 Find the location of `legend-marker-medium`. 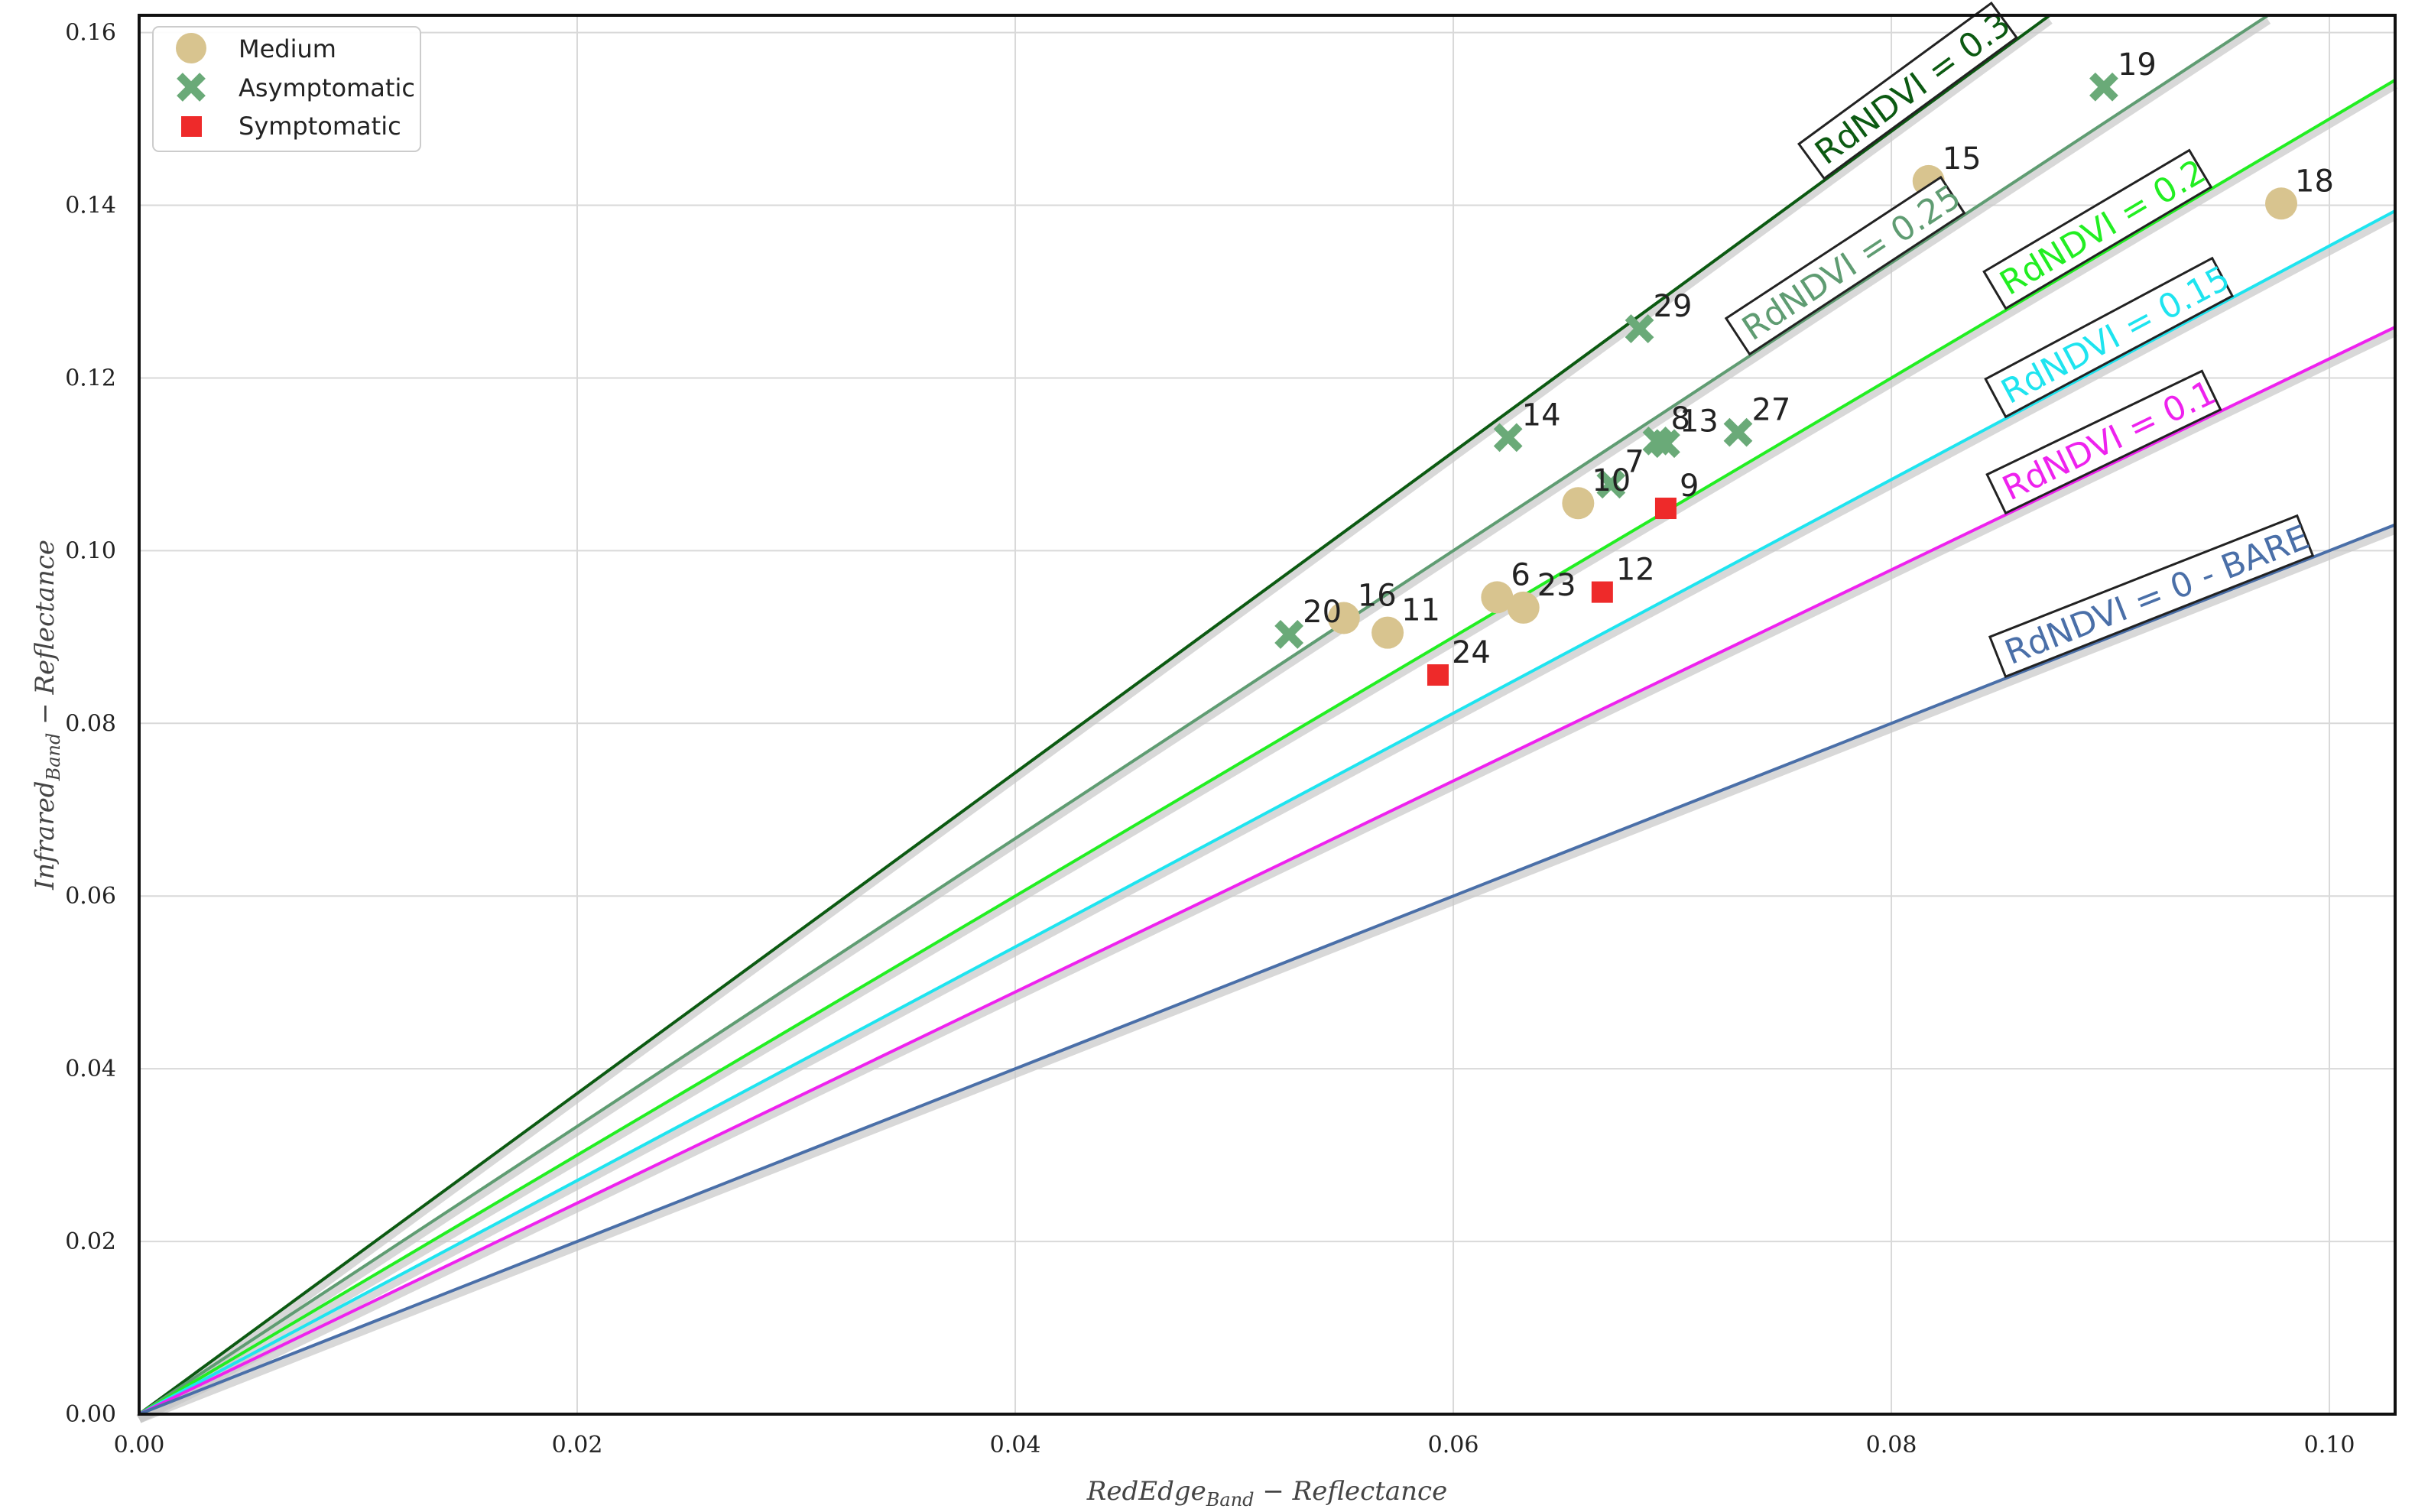

legend-marker-medium is located at coordinates (191, 48).